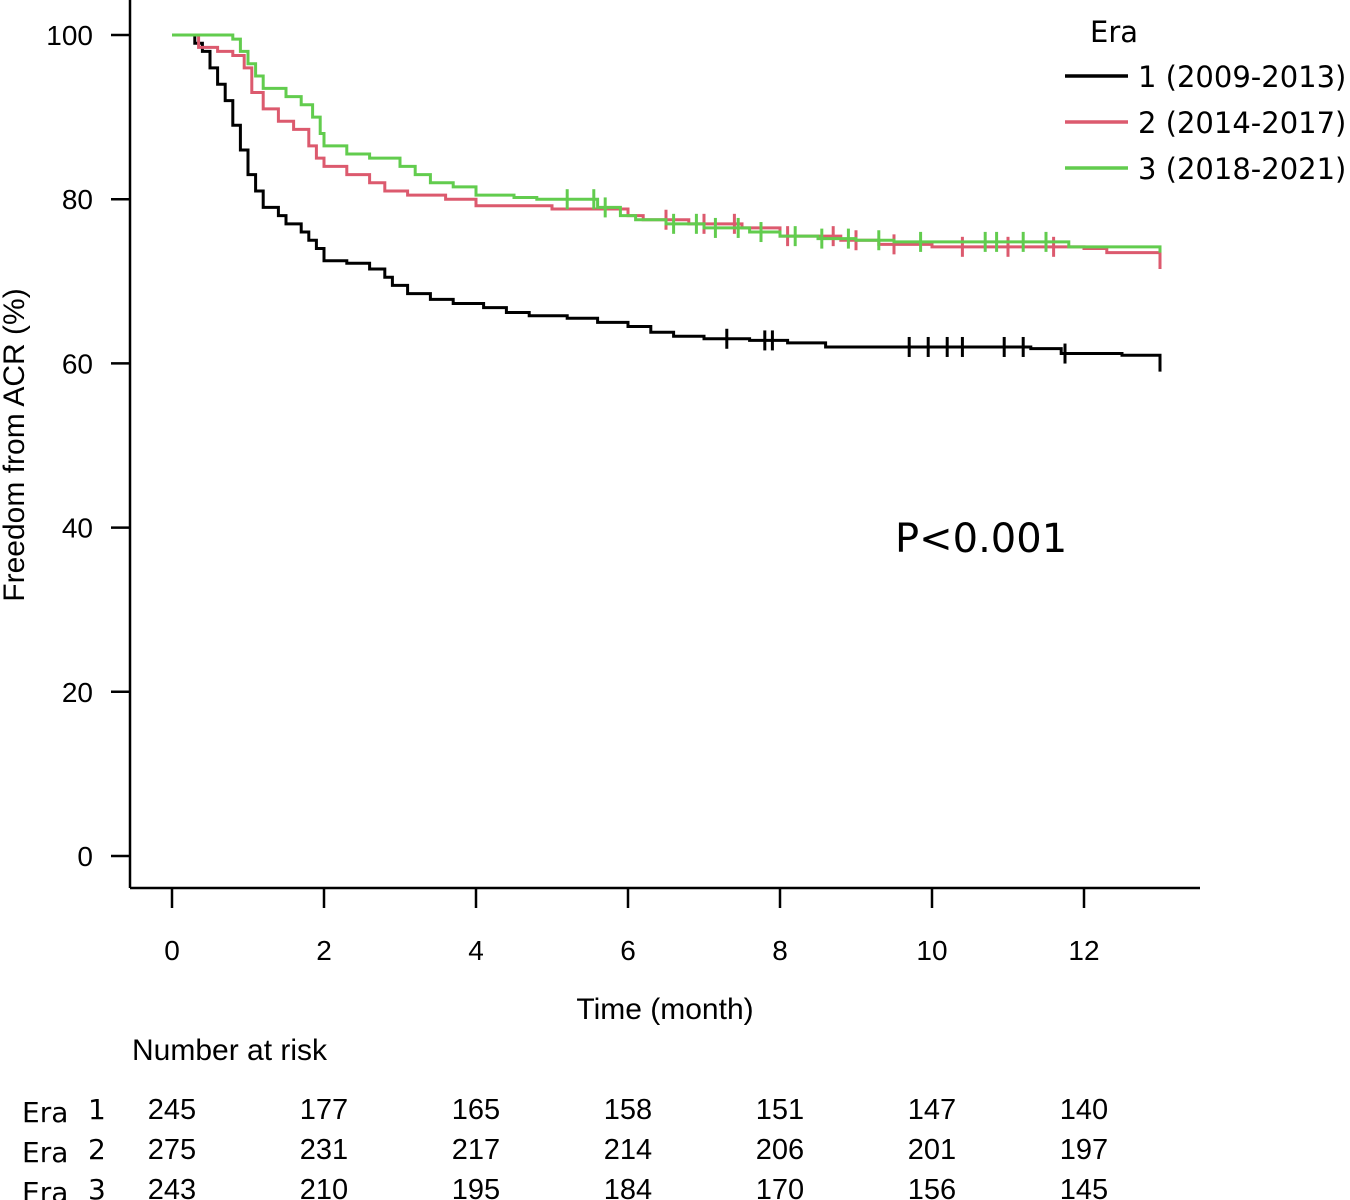 This screenshot has width=1350, height=1200. I want to click on risk-row-number: 1, so click(97, 1109).